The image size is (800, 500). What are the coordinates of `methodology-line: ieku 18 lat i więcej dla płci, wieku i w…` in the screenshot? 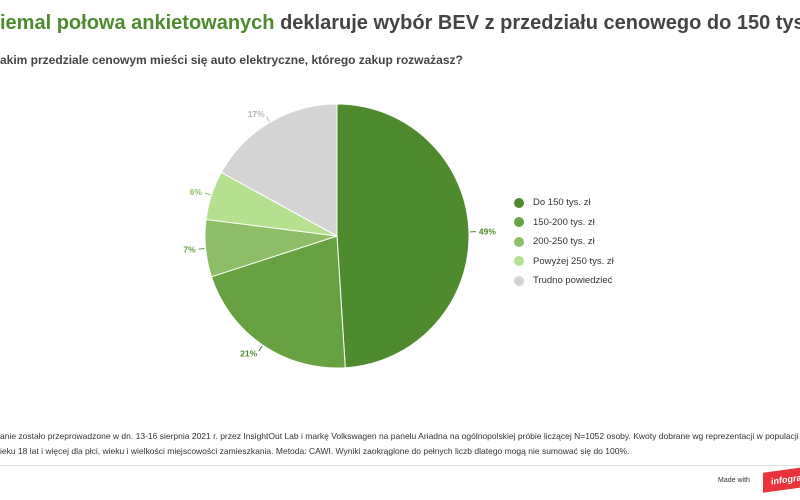 It's located at (315, 451).